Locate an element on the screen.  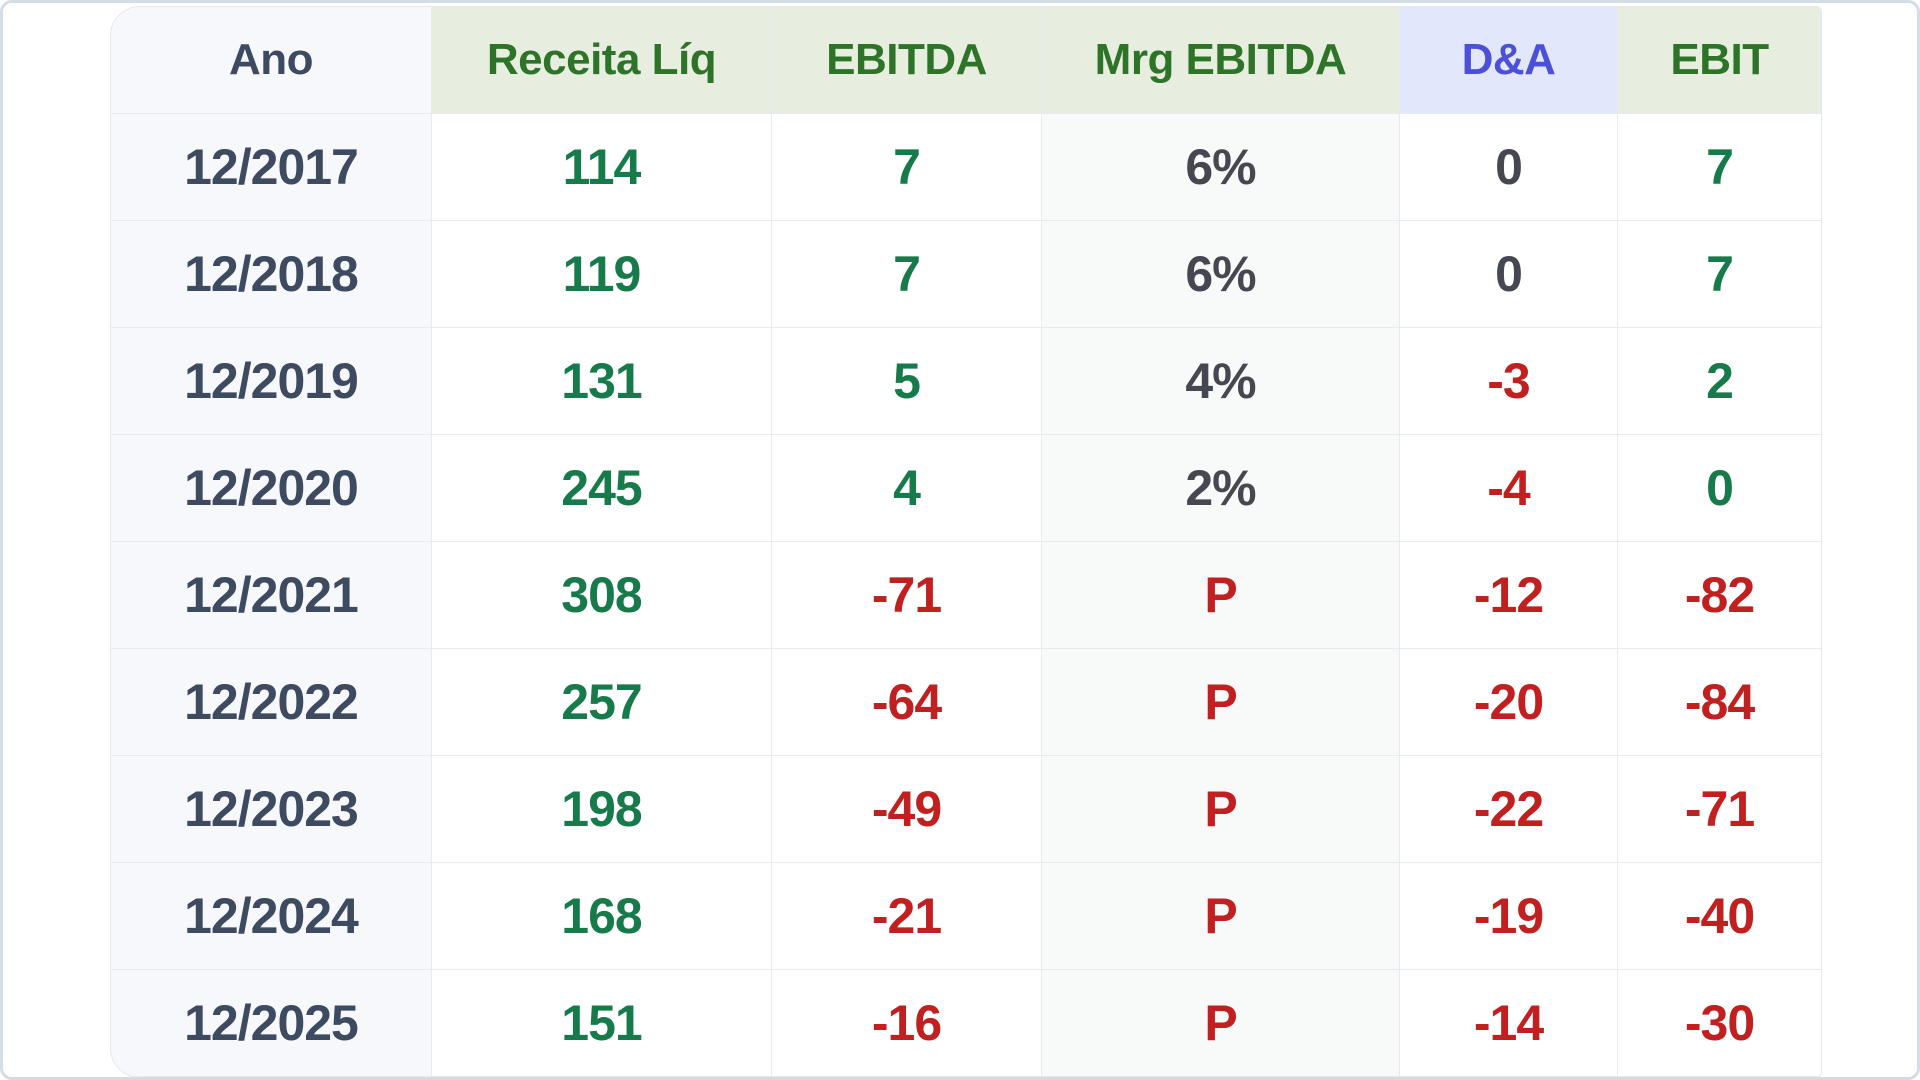
cell-ebitda: 5 is located at coordinates (907, 381).